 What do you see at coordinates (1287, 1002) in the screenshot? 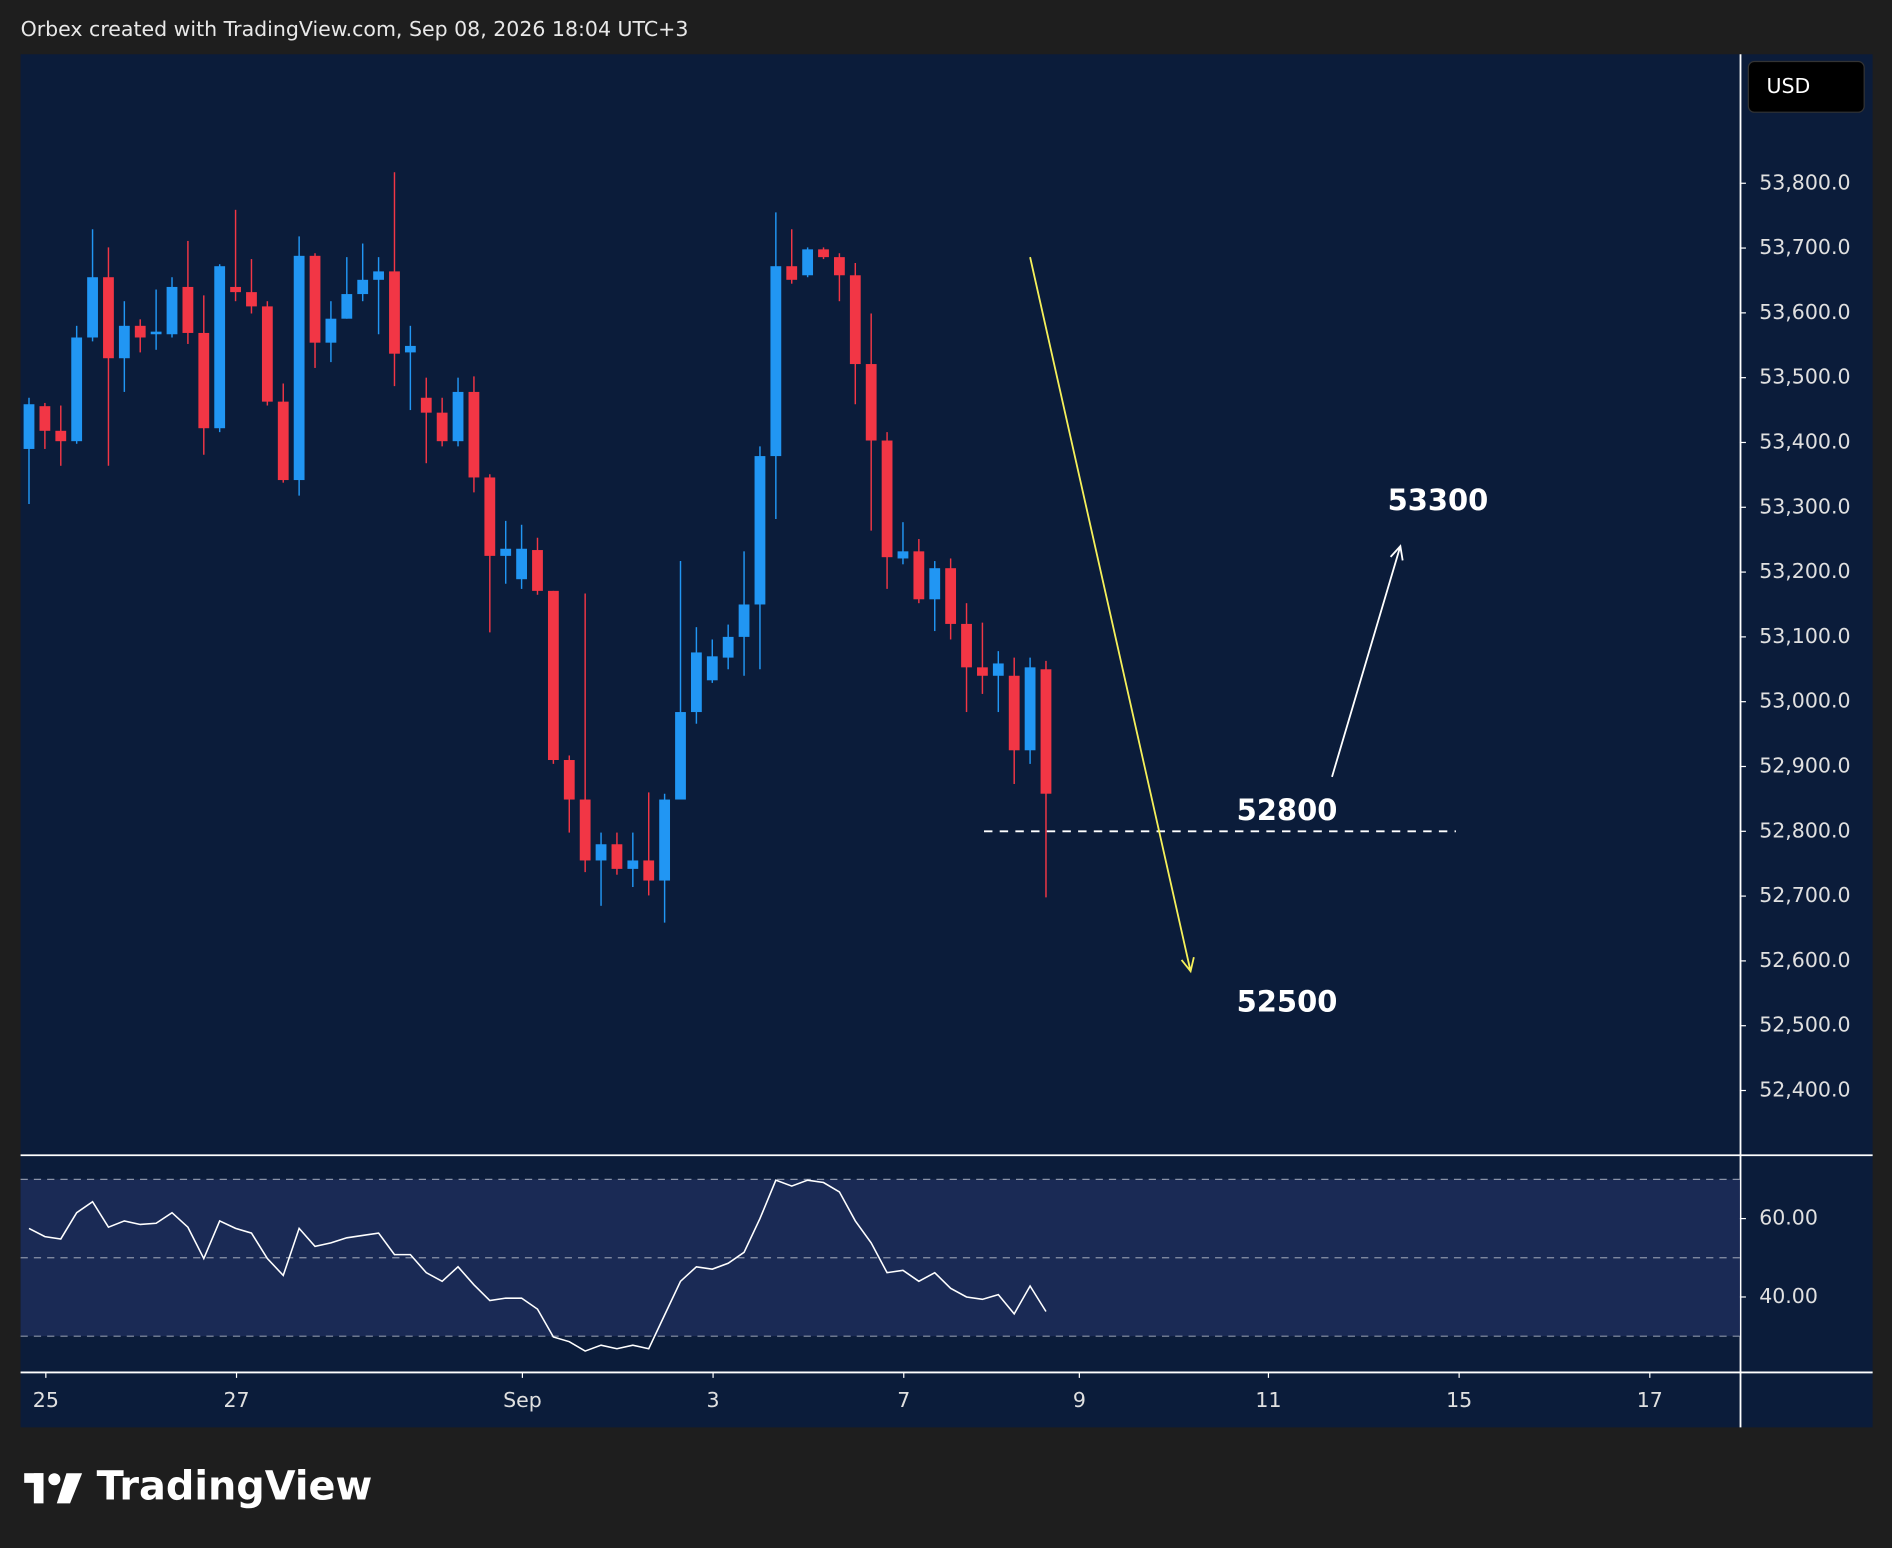
I see `annotation-label: 52500` at bounding box center [1287, 1002].